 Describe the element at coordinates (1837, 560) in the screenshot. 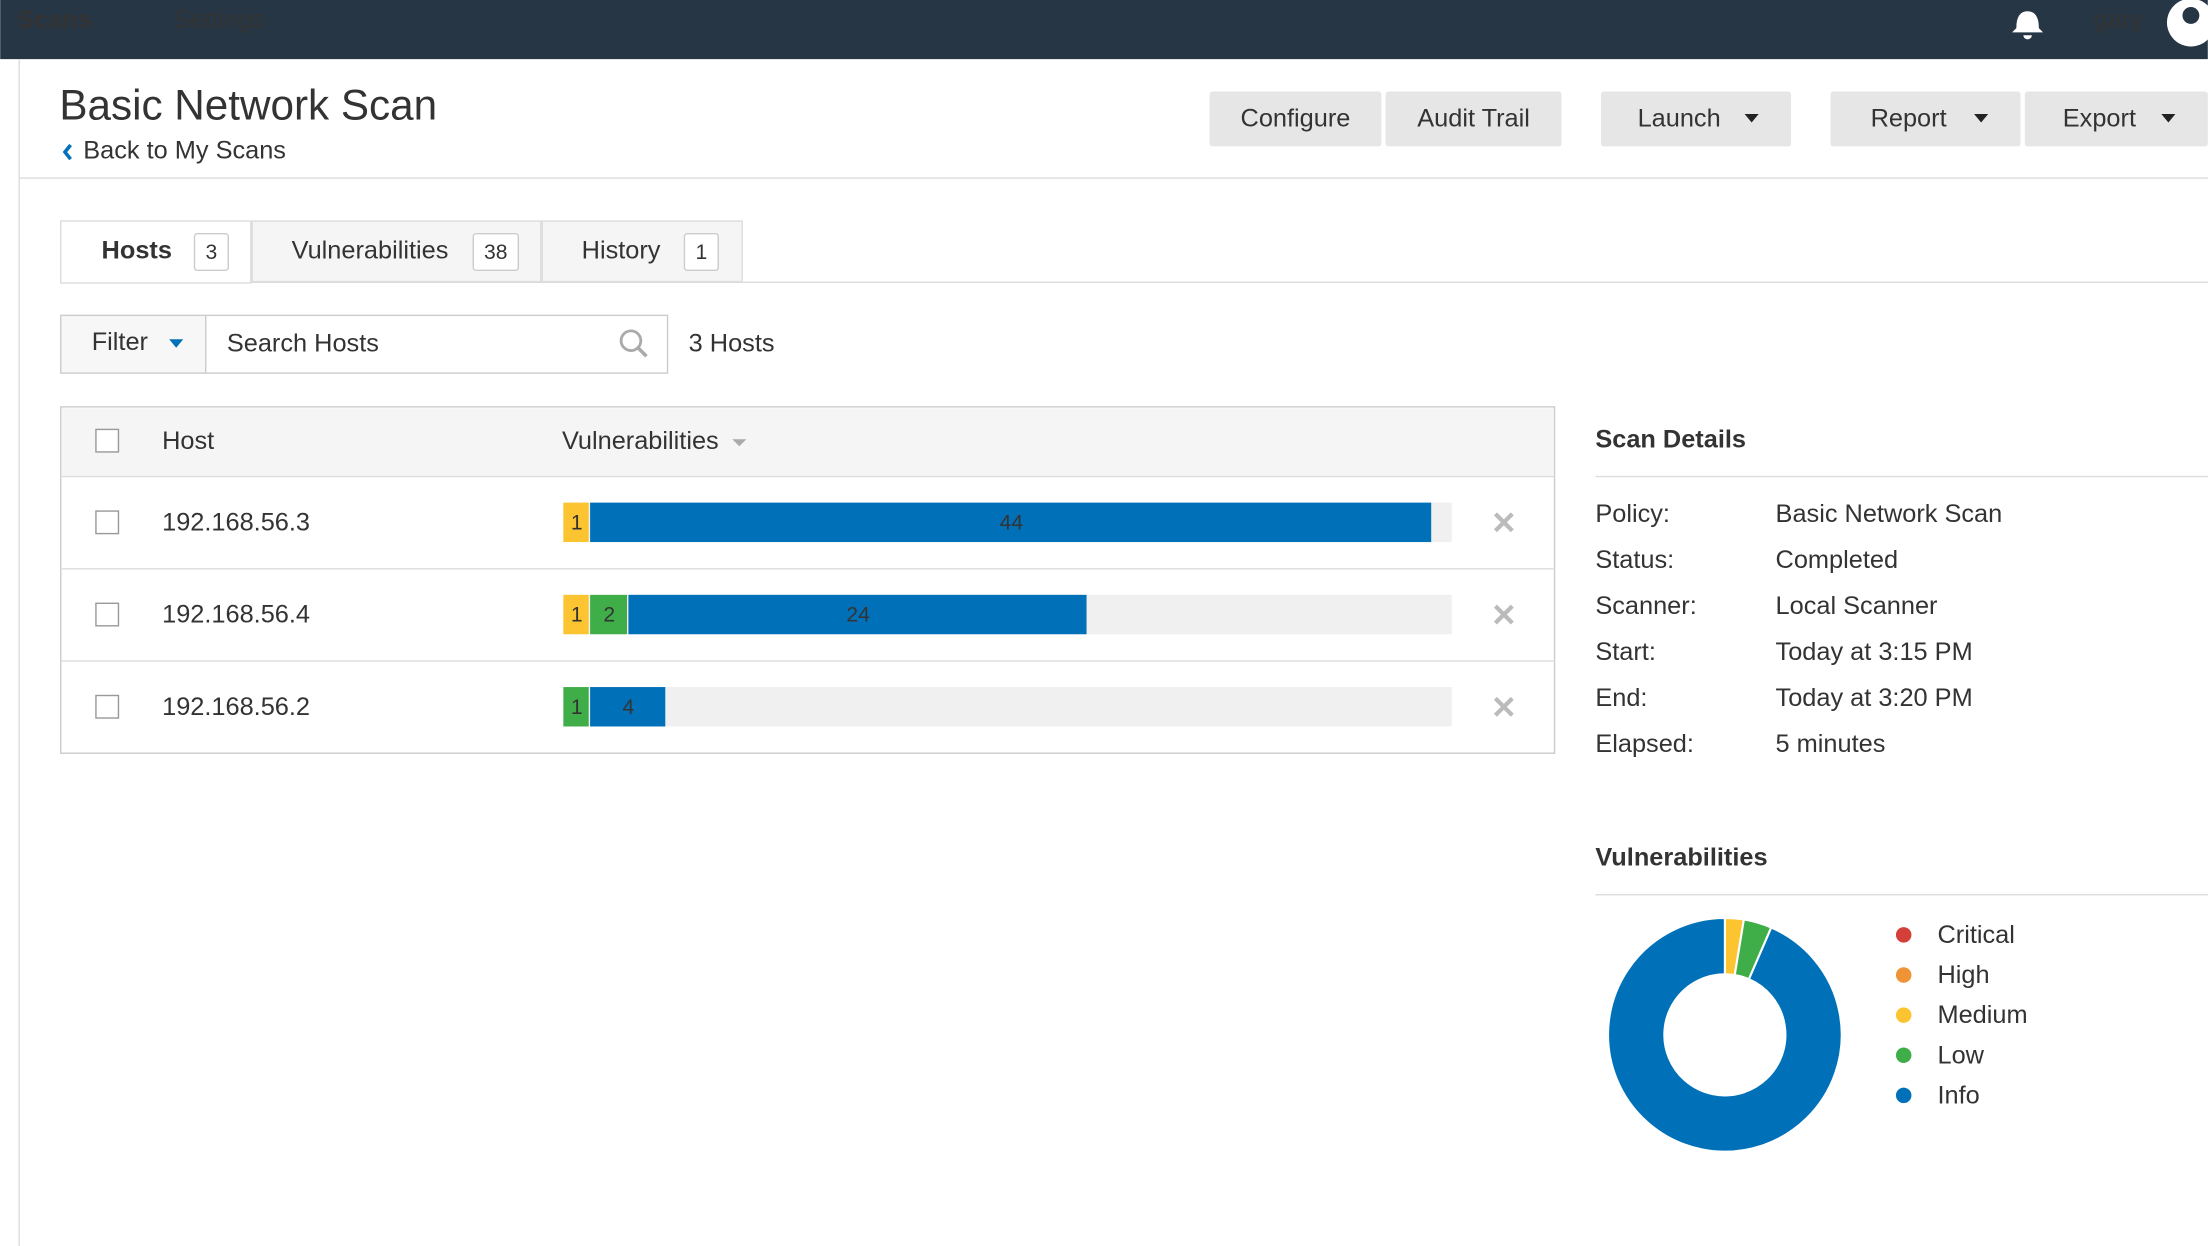

I see `detail-value: Completed` at that location.